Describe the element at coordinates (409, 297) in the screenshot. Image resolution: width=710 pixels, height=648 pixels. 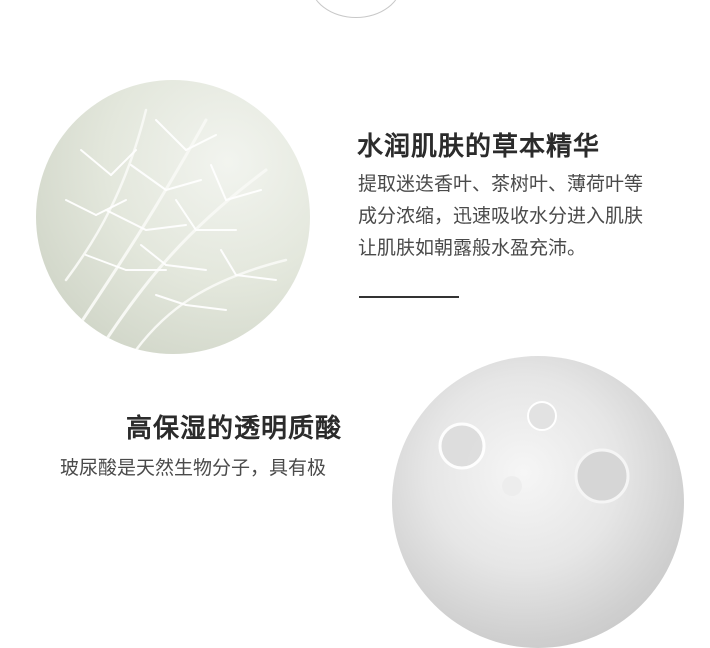
I see `section-divider` at that location.